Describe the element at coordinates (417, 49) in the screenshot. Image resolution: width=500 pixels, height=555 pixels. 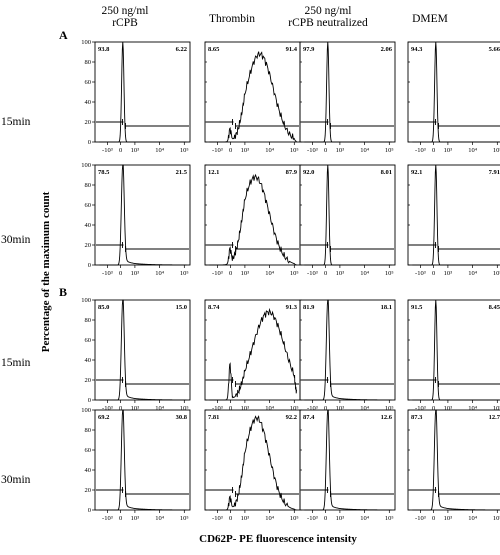
I see `gate-percent-negative: 94.3` at that location.